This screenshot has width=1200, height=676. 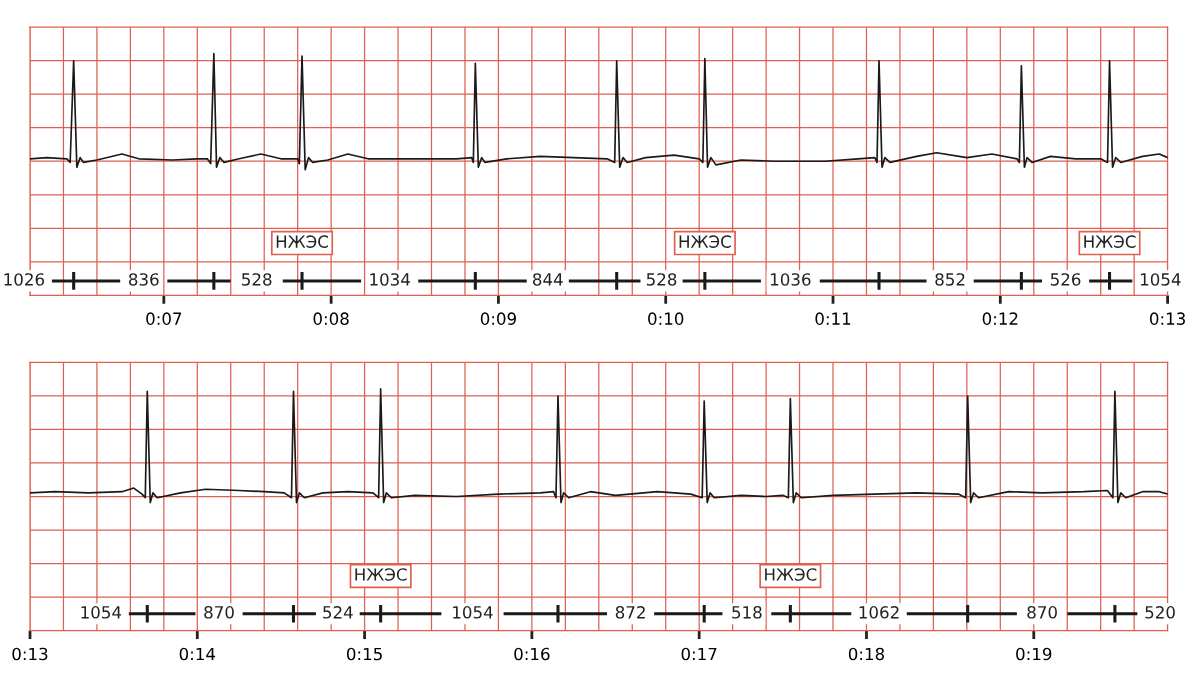 I want to click on x-tick-label: 0:16, so click(x=532, y=654).